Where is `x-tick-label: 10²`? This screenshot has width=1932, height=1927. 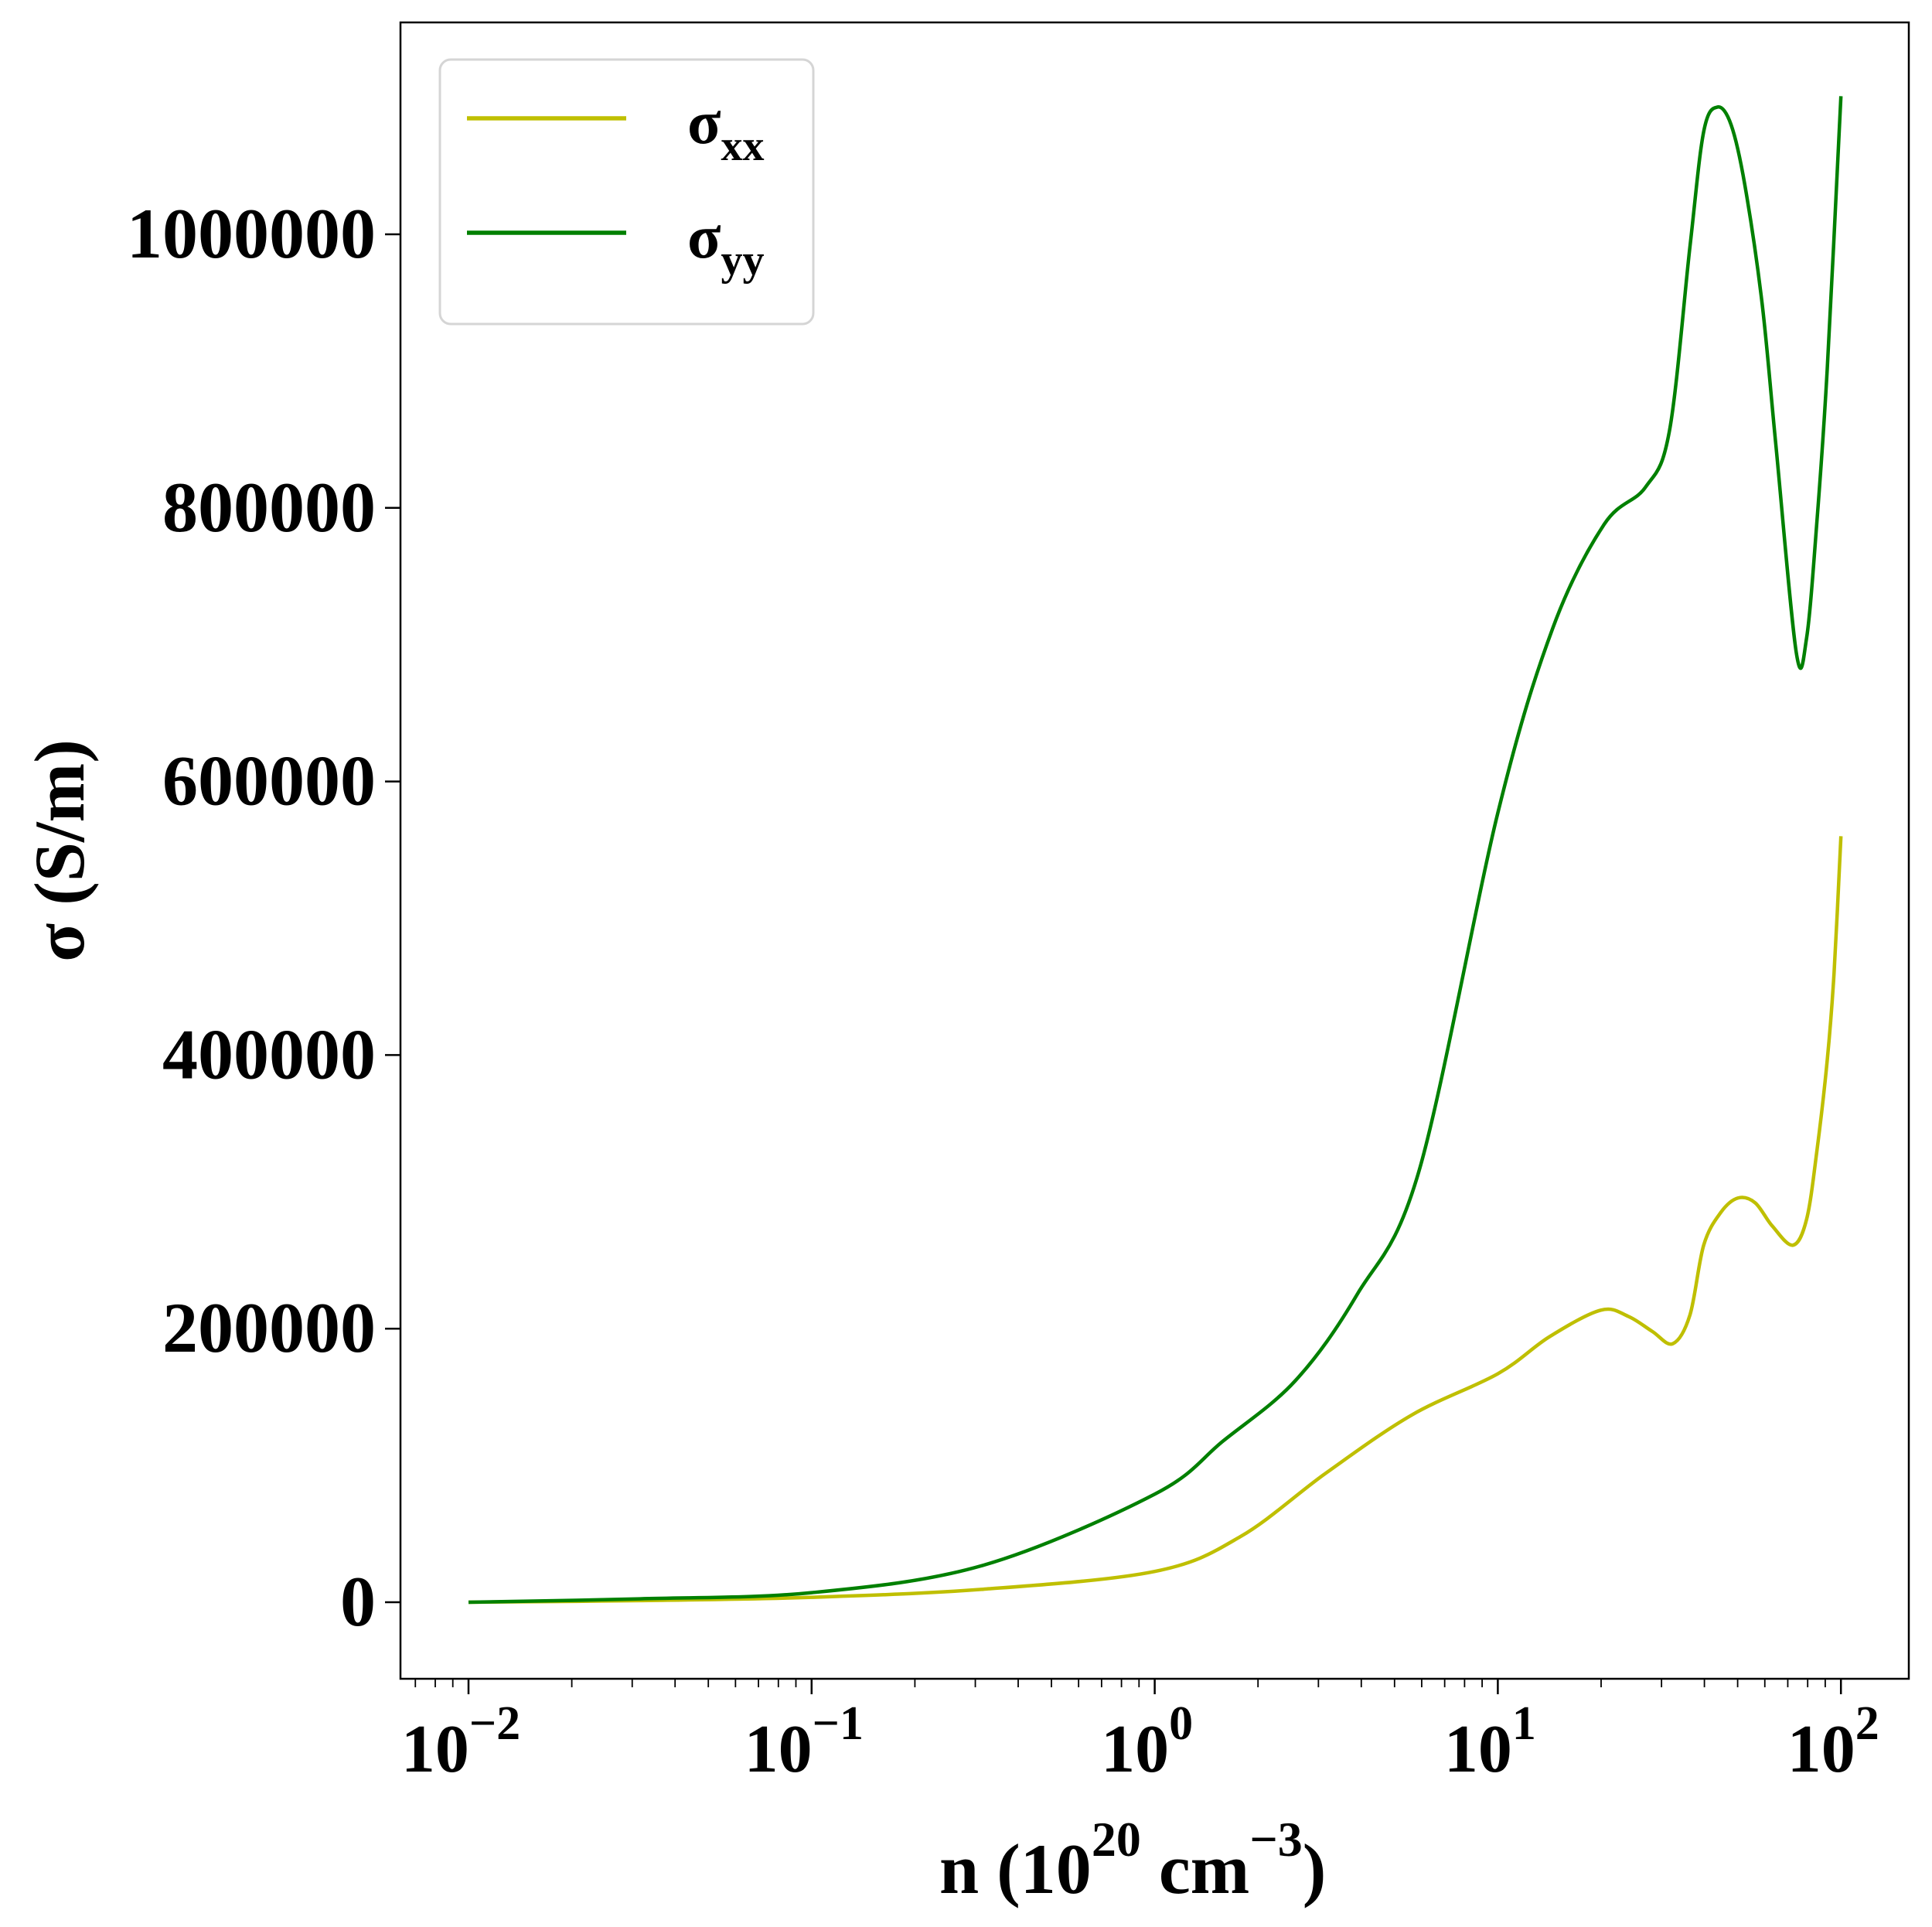 x-tick-label: 10² is located at coordinates (1833, 1742).